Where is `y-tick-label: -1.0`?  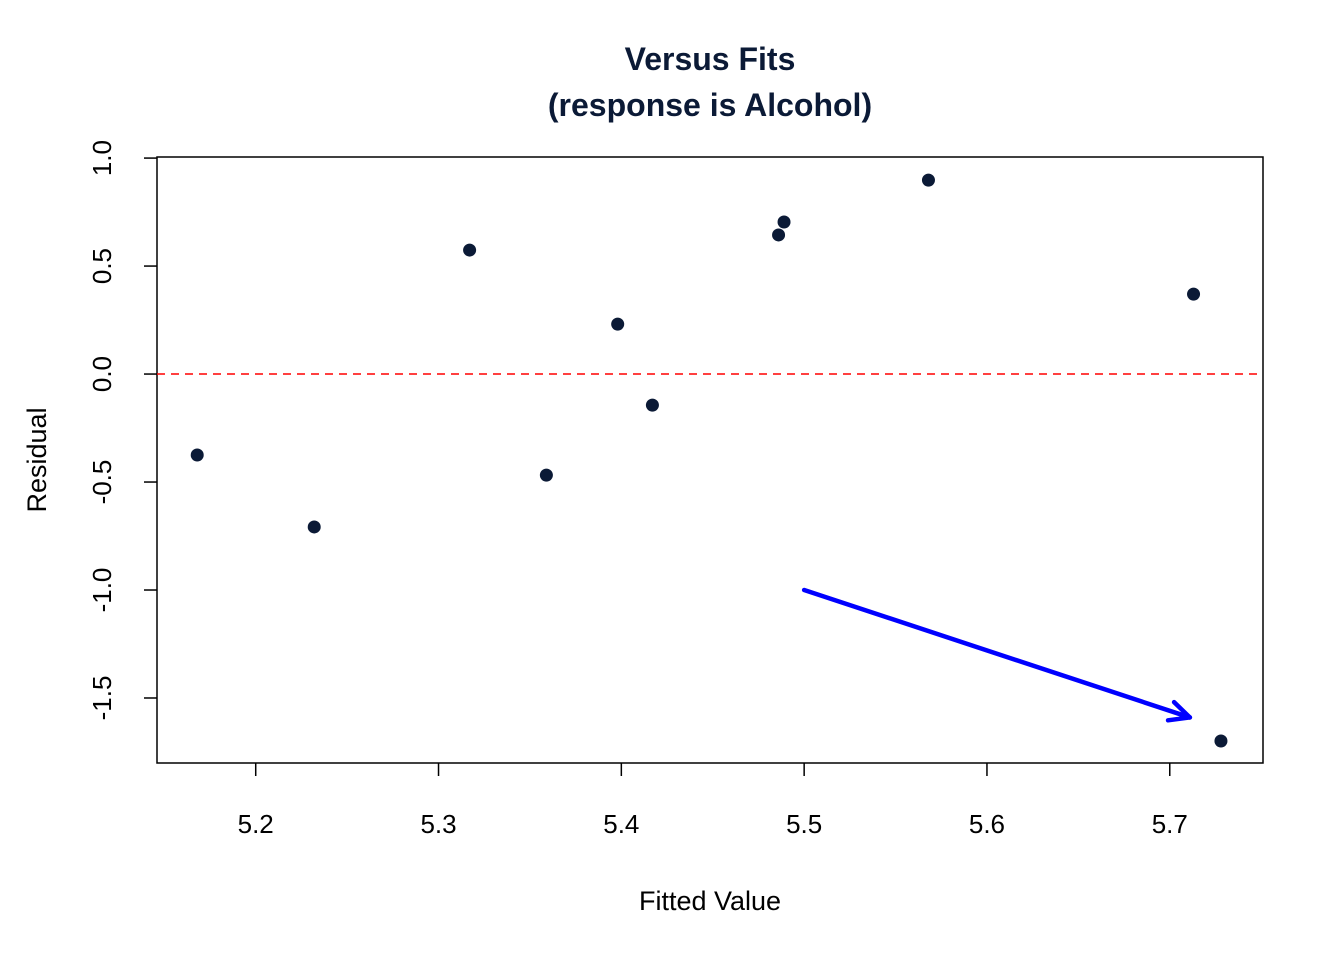
y-tick-label: -1.0 is located at coordinates (102, 590).